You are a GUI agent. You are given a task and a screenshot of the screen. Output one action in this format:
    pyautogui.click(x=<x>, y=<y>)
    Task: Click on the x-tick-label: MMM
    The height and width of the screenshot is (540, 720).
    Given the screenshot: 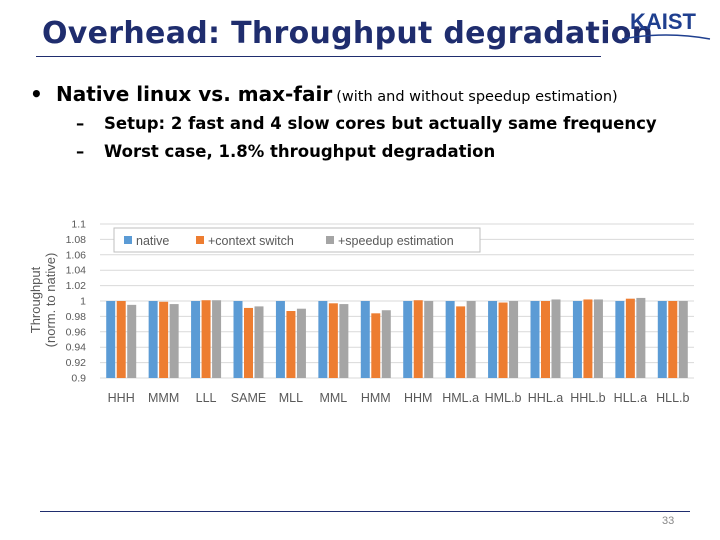 What is the action you would take?
    pyautogui.click(x=163, y=398)
    